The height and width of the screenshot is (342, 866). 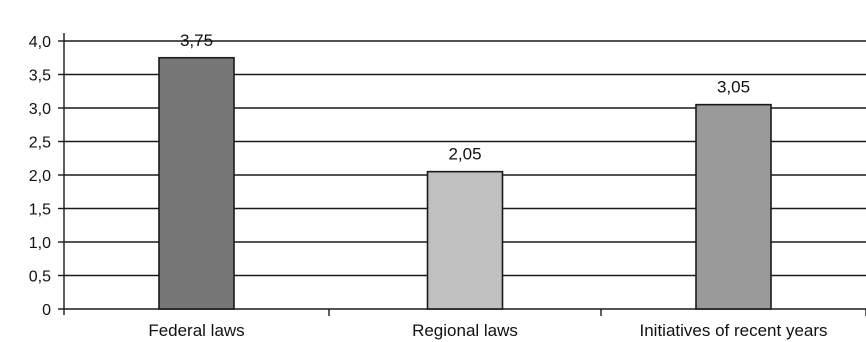 What do you see at coordinates (40, 76) in the screenshot?
I see `y-tick-label: 3,5` at bounding box center [40, 76].